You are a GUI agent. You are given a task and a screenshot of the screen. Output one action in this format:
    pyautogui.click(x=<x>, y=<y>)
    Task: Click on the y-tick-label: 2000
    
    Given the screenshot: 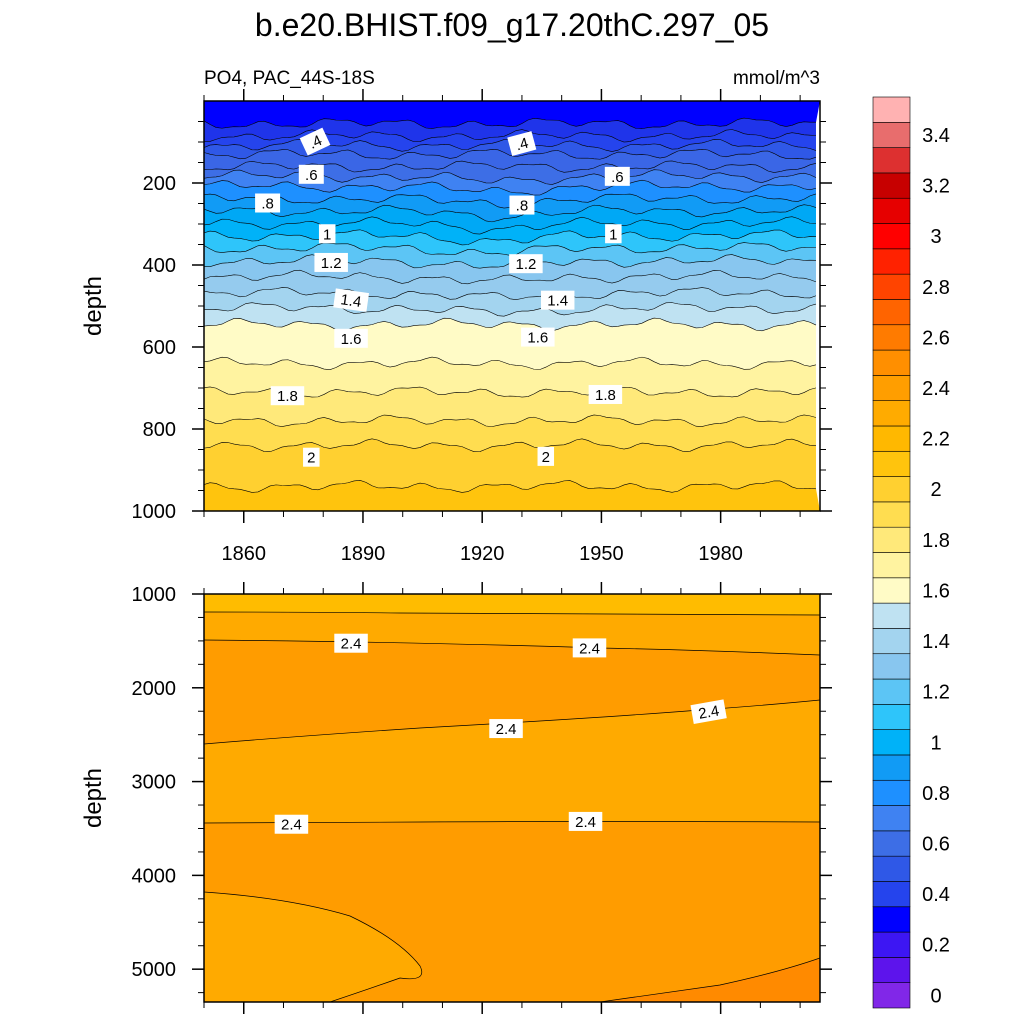 What is the action you would take?
    pyautogui.click(x=154, y=689)
    